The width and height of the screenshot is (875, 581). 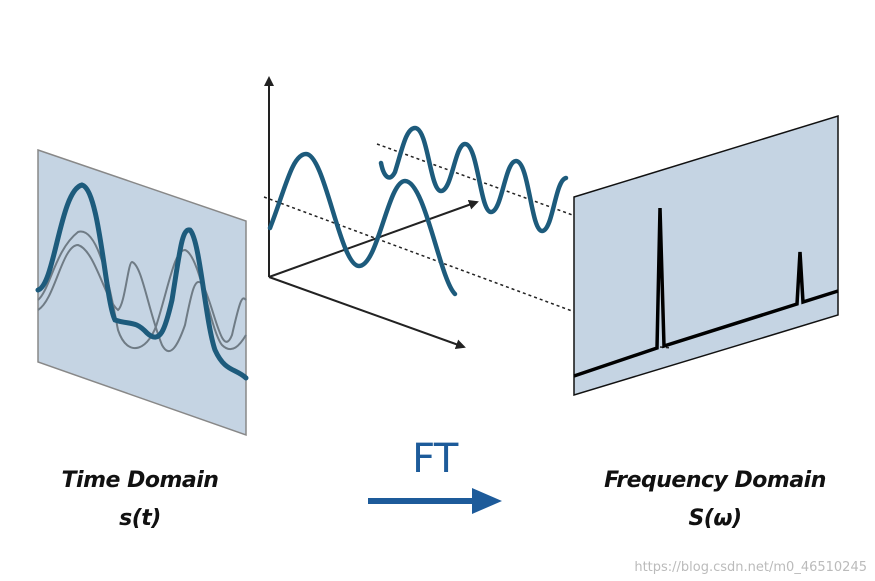 What do you see at coordinates (706, 292) in the screenshot?
I see `spectrum-curve` at bounding box center [706, 292].